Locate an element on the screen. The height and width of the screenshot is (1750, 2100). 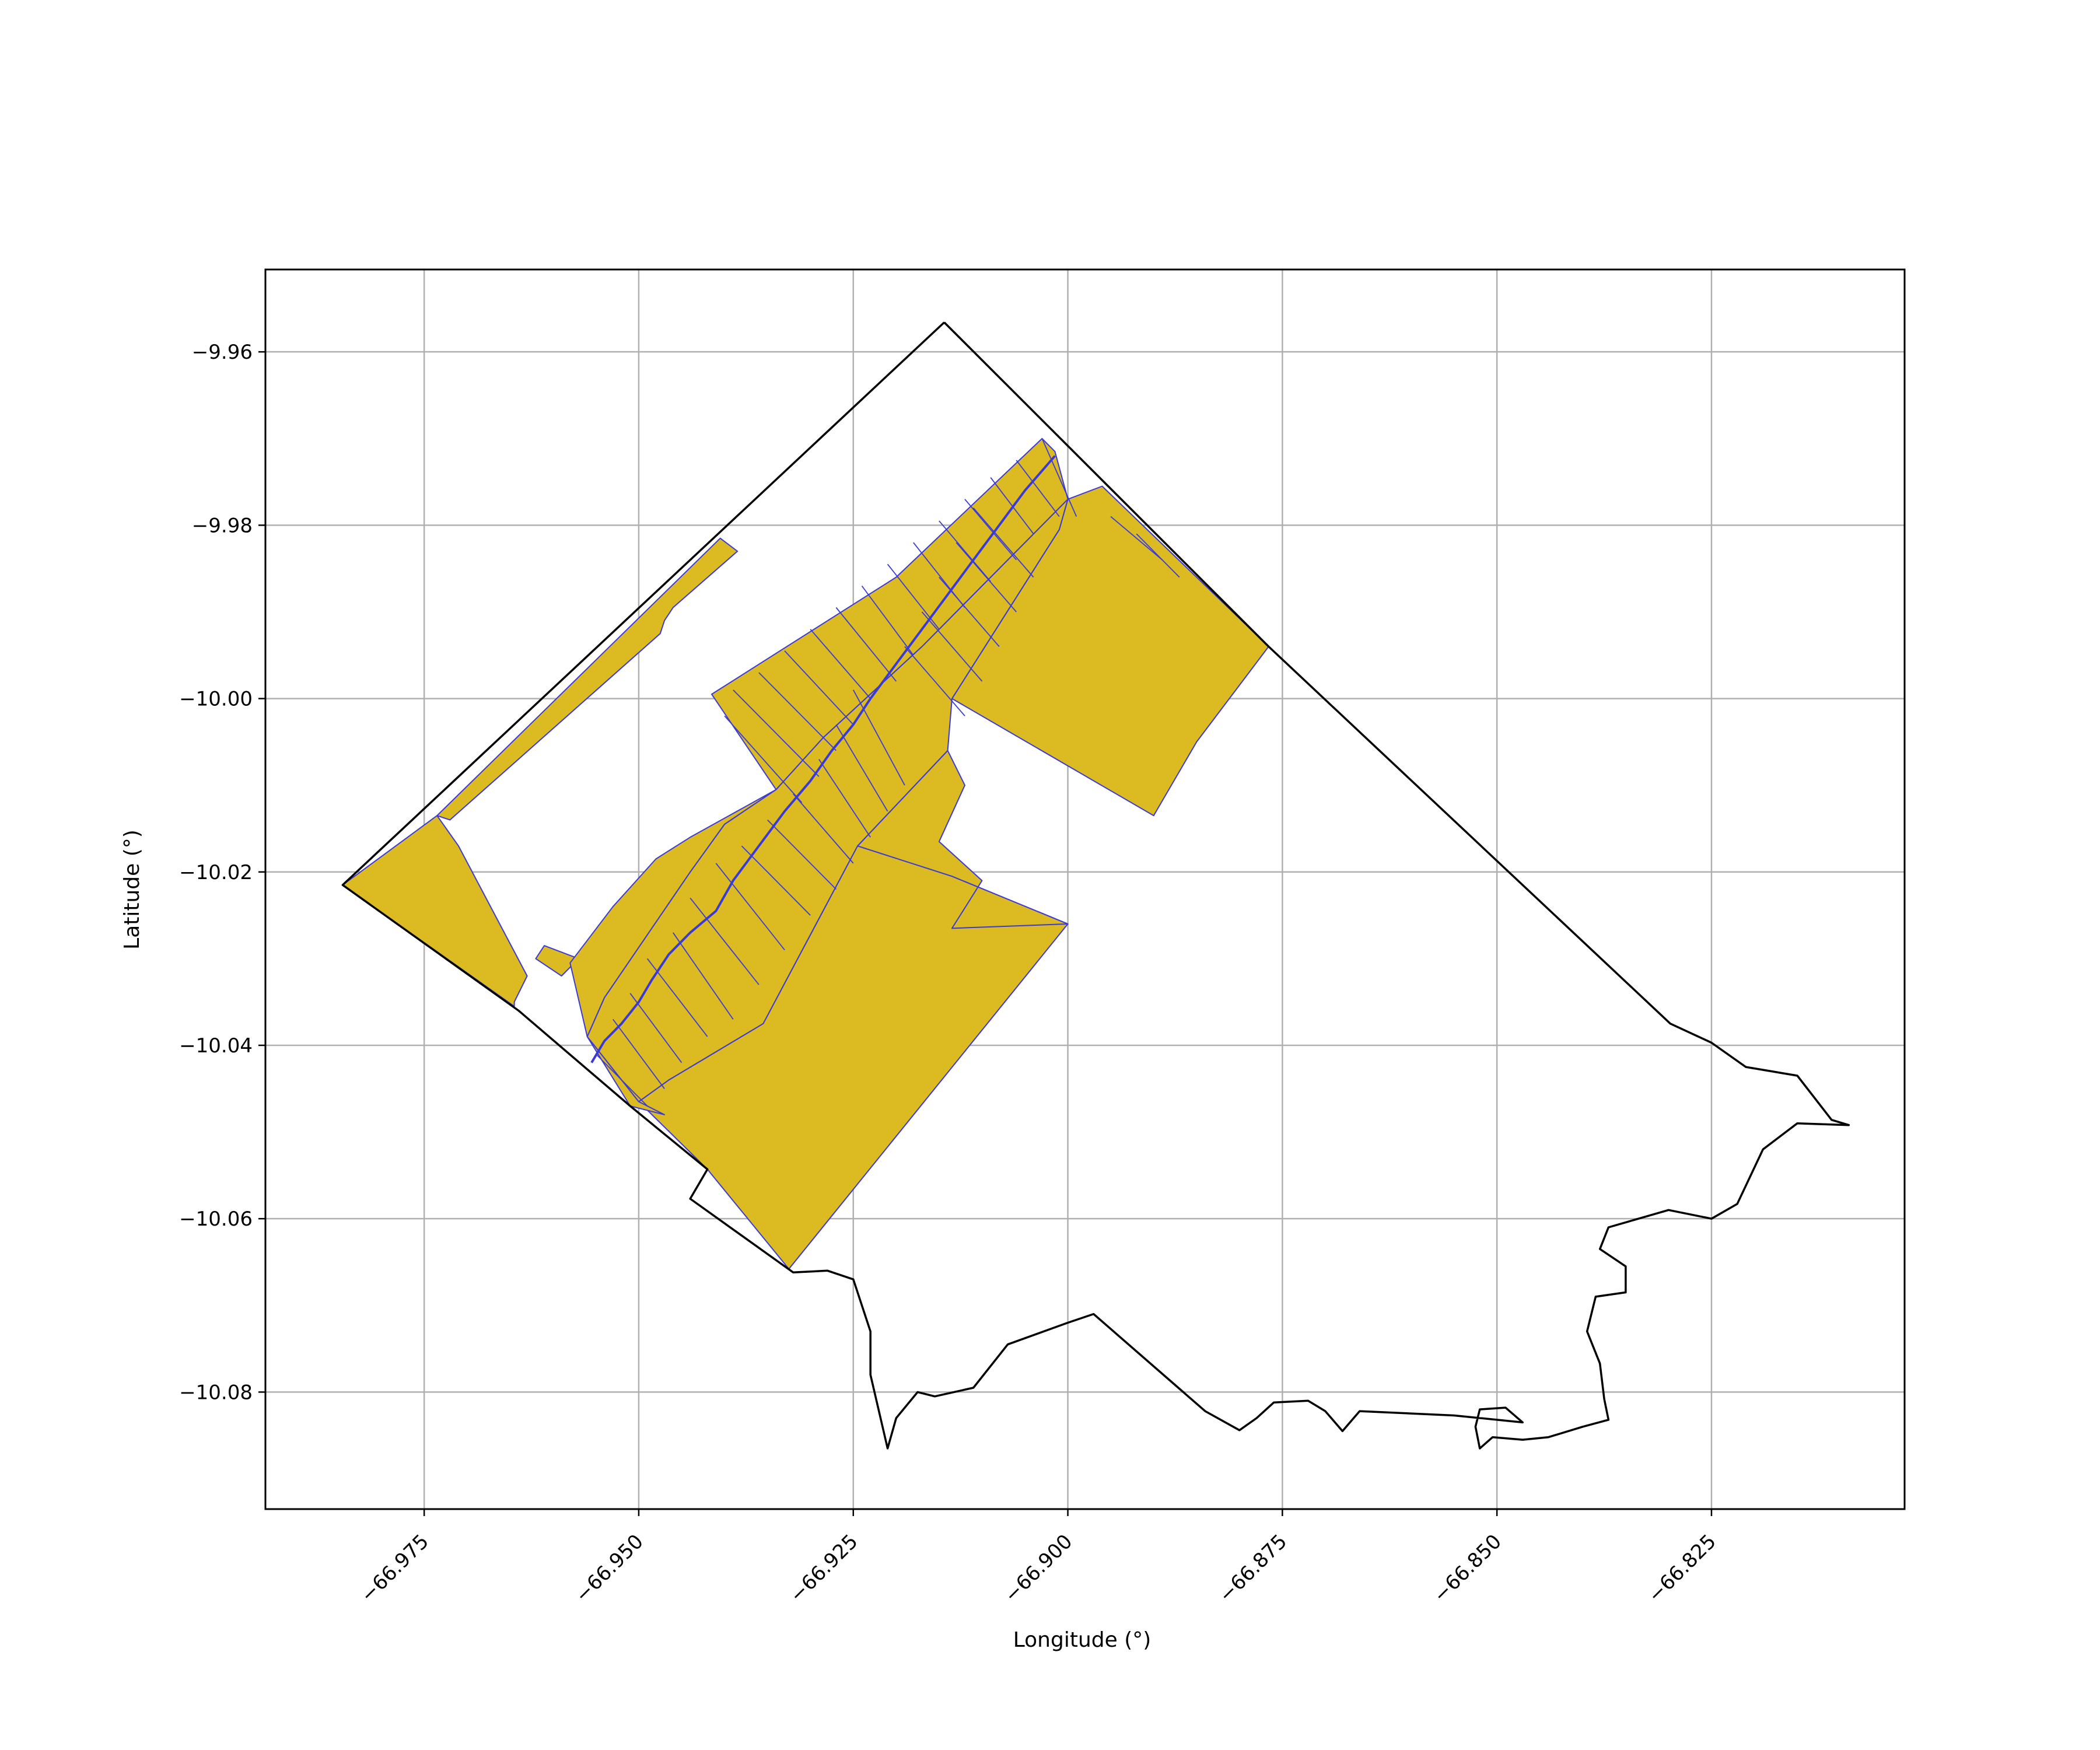
x-tick-label-5: −66.850 is located at coordinates (1468, 1569).